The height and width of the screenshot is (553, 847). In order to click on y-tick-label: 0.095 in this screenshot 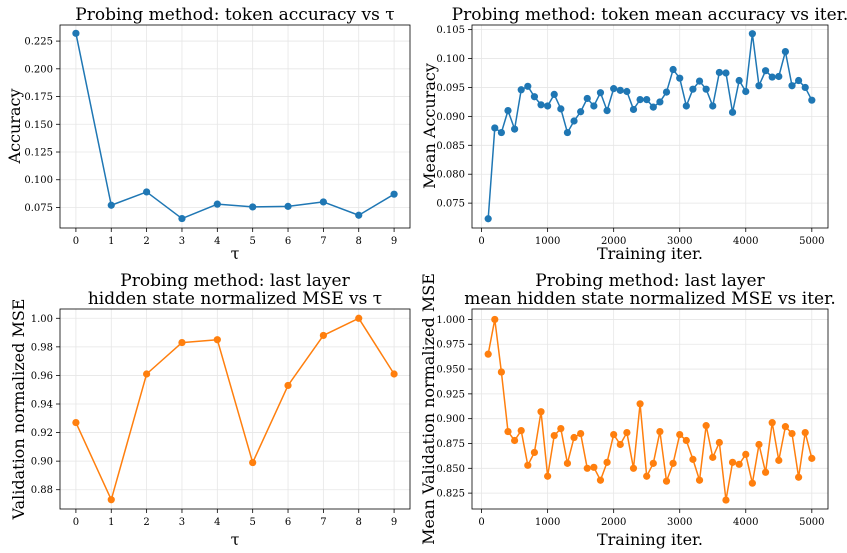, I will do `click(450, 88)`.